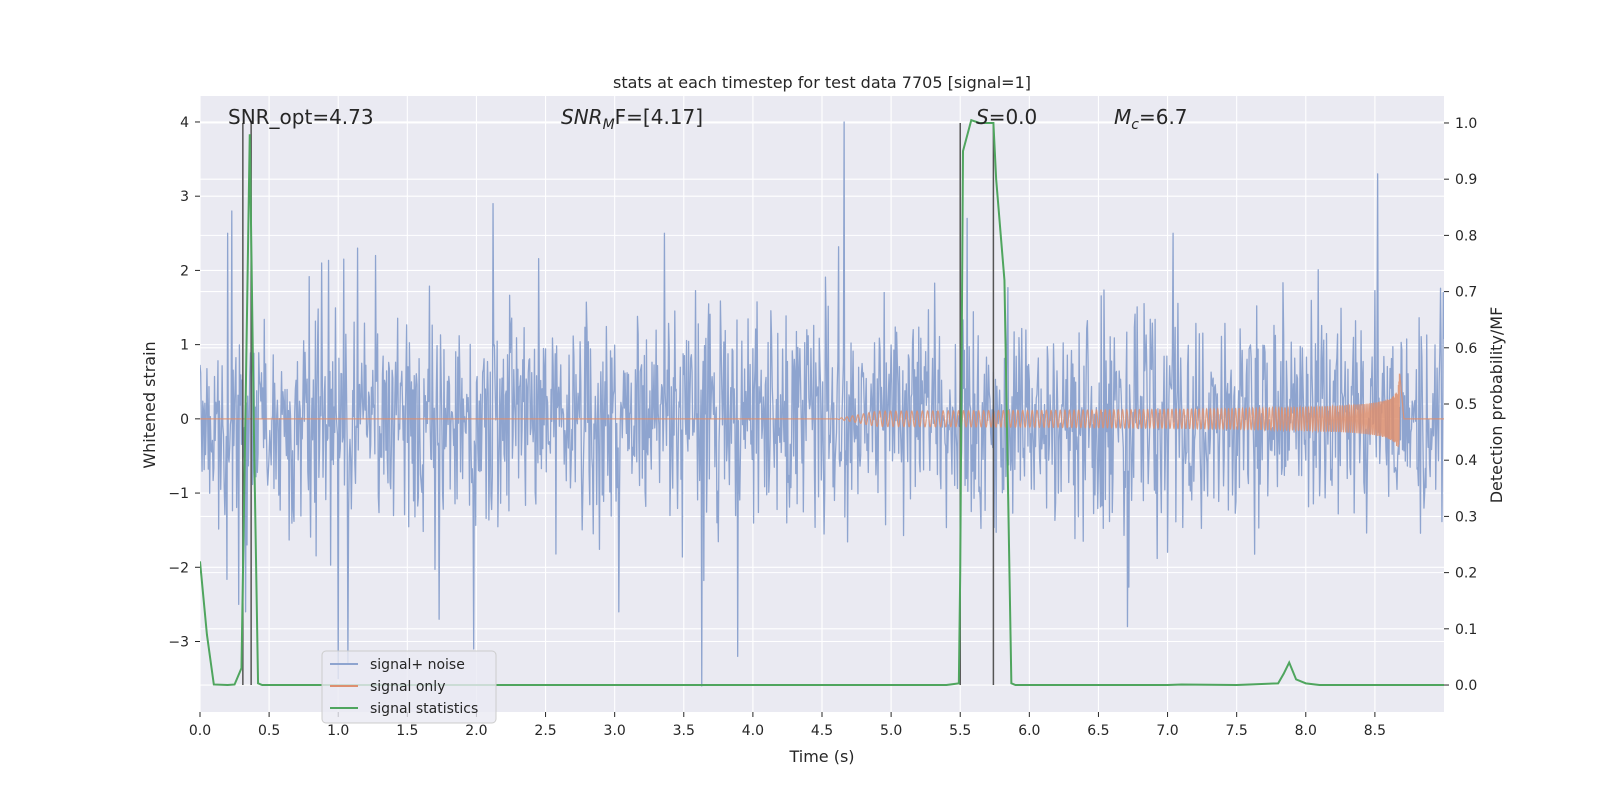  I want to click on x-tick-label: 3.5, so click(684, 731).